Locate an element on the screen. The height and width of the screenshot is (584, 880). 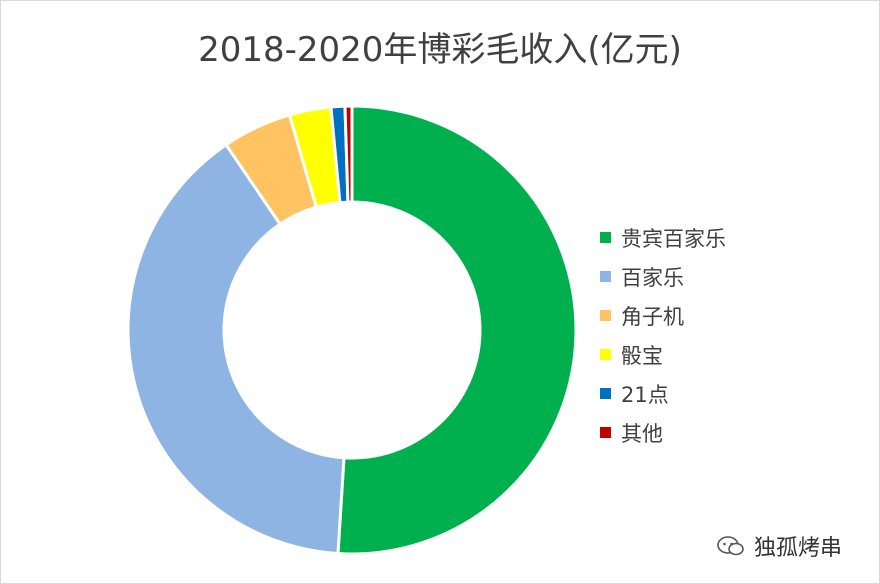
chart-title: 2018-2020年博彩毛收入(亿元) is located at coordinates (440, 50).